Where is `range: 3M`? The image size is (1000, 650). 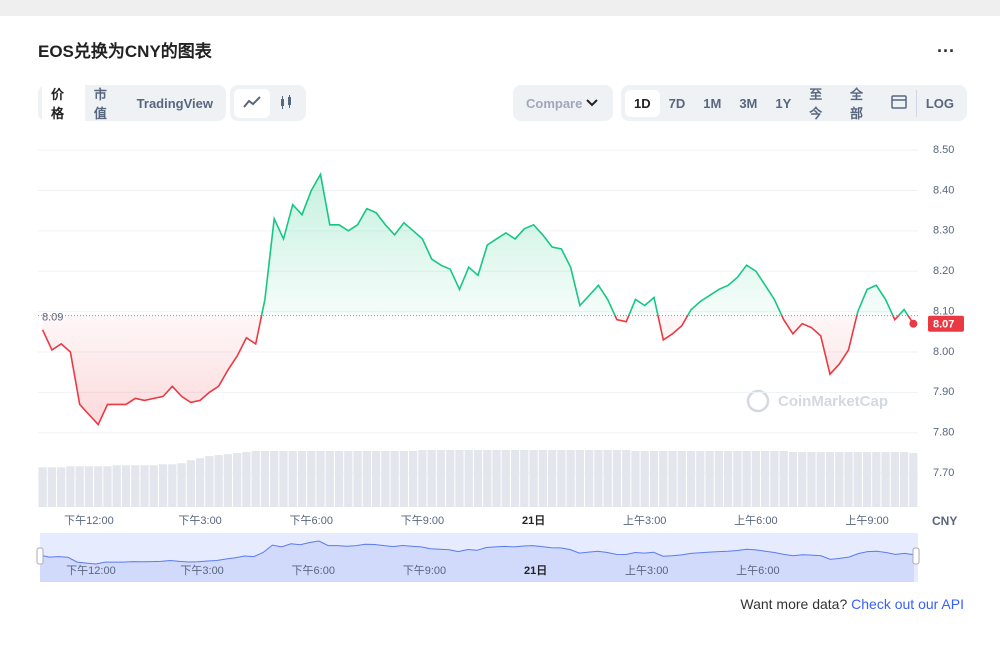 range: 3M is located at coordinates (748, 103).